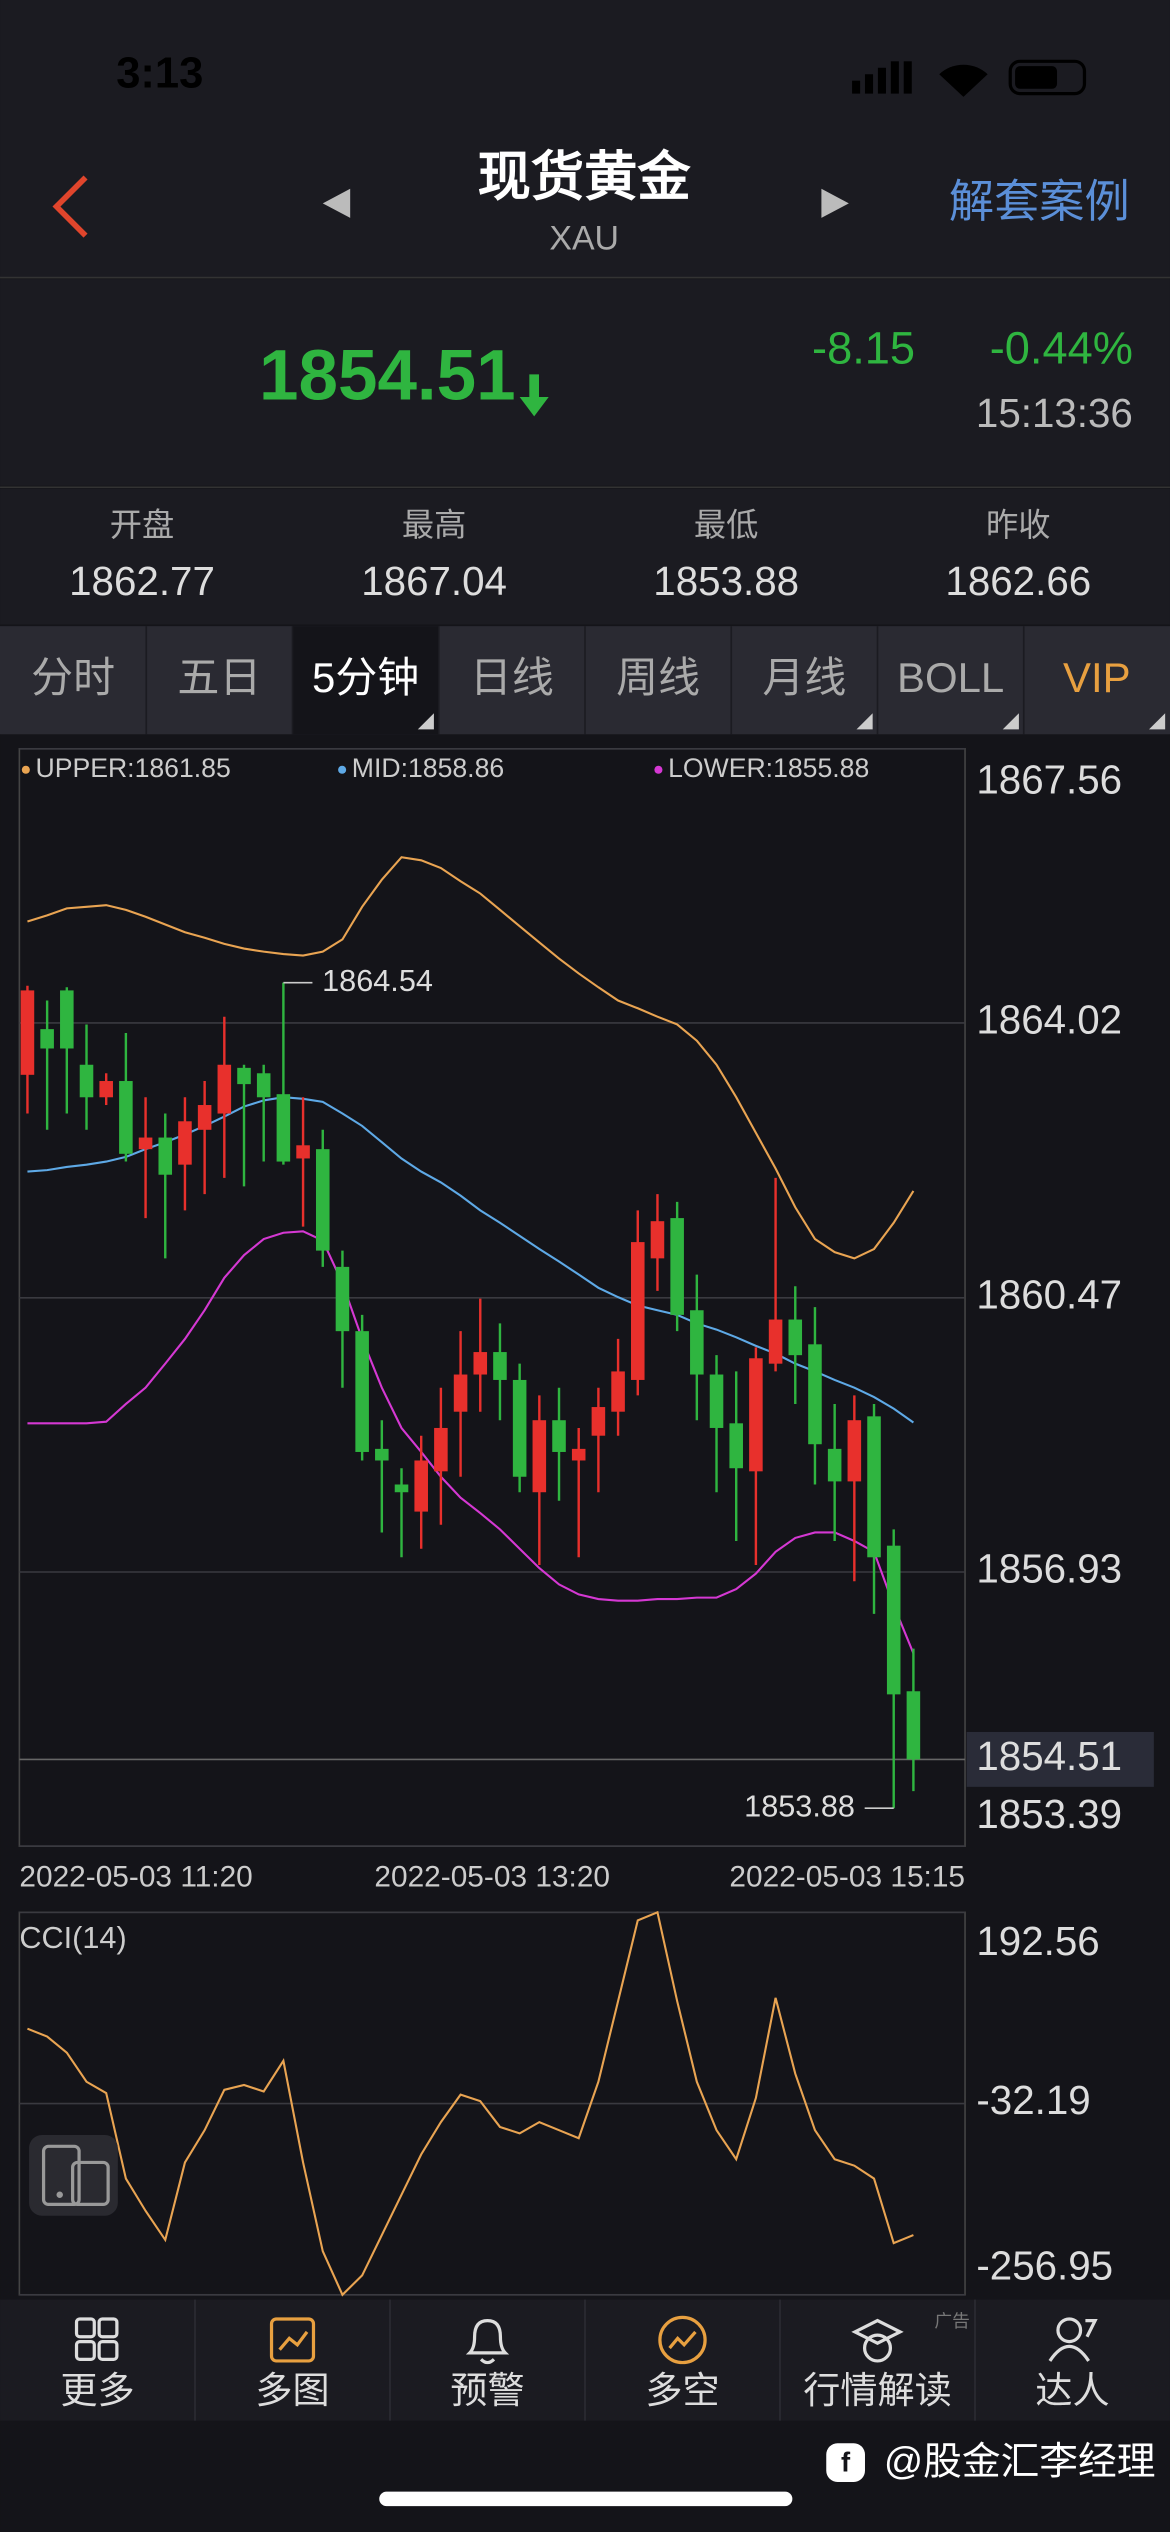  I want to click on nav-label: 更多, so click(97, 2390).